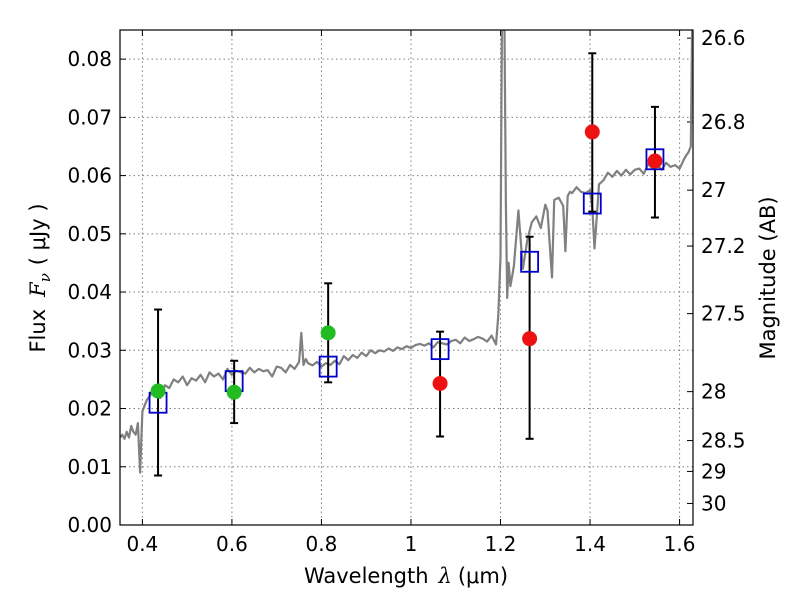  What do you see at coordinates (38, 331) in the screenshot?
I see `y-axis-title-prefix: Flux` at bounding box center [38, 331].